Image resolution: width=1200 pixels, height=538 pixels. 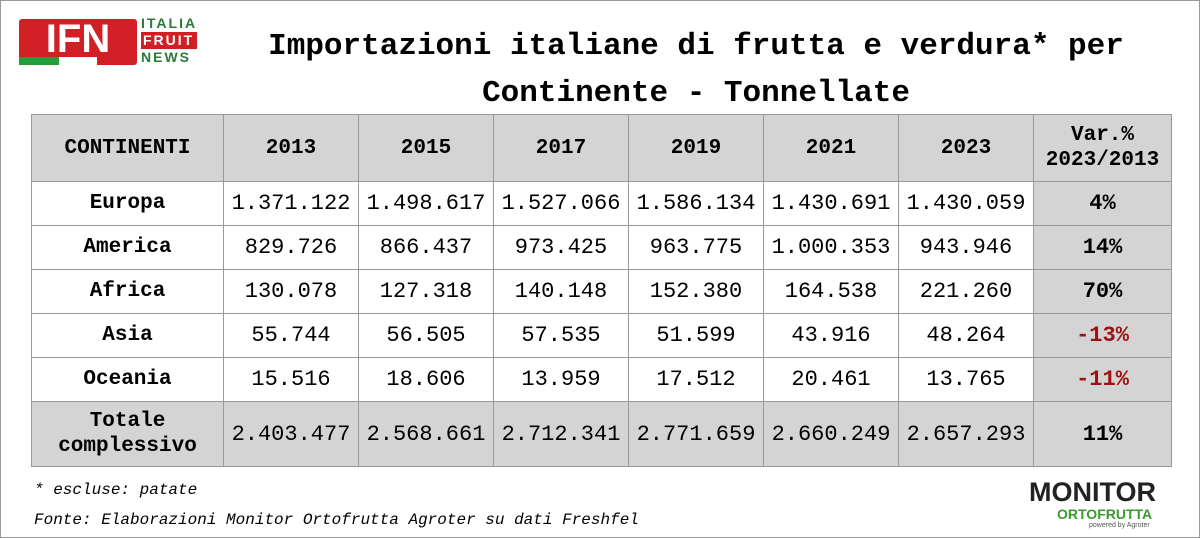 What do you see at coordinates (696, 335) in the screenshot?
I see `table-cell: 51.599` at bounding box center [696, 335].